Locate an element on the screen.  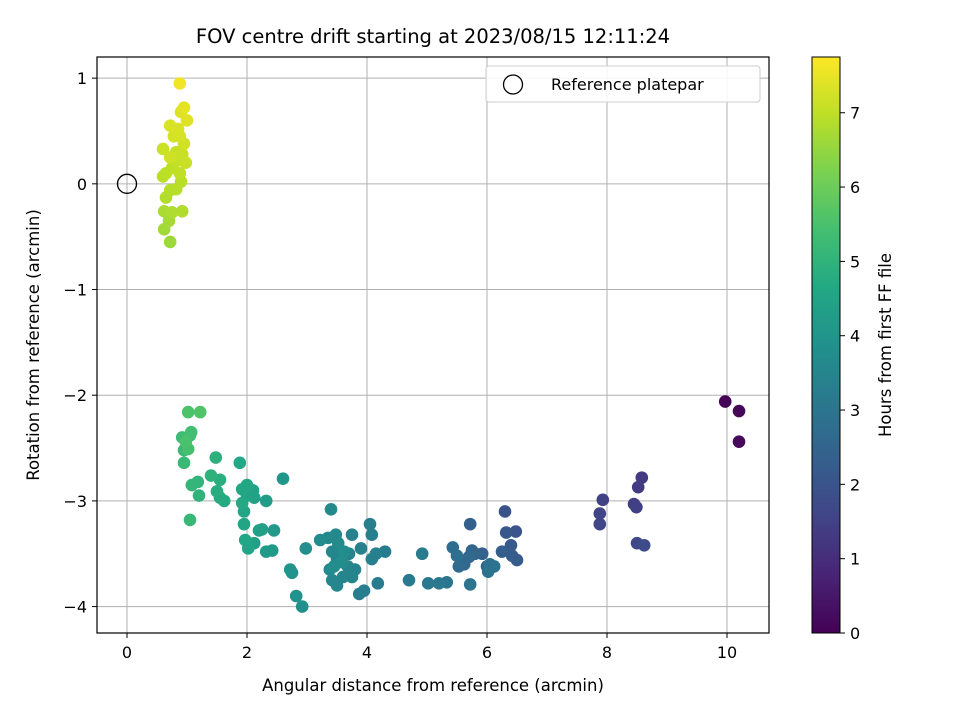
y-tick-label: 0 is located at coordinates (82, 184).